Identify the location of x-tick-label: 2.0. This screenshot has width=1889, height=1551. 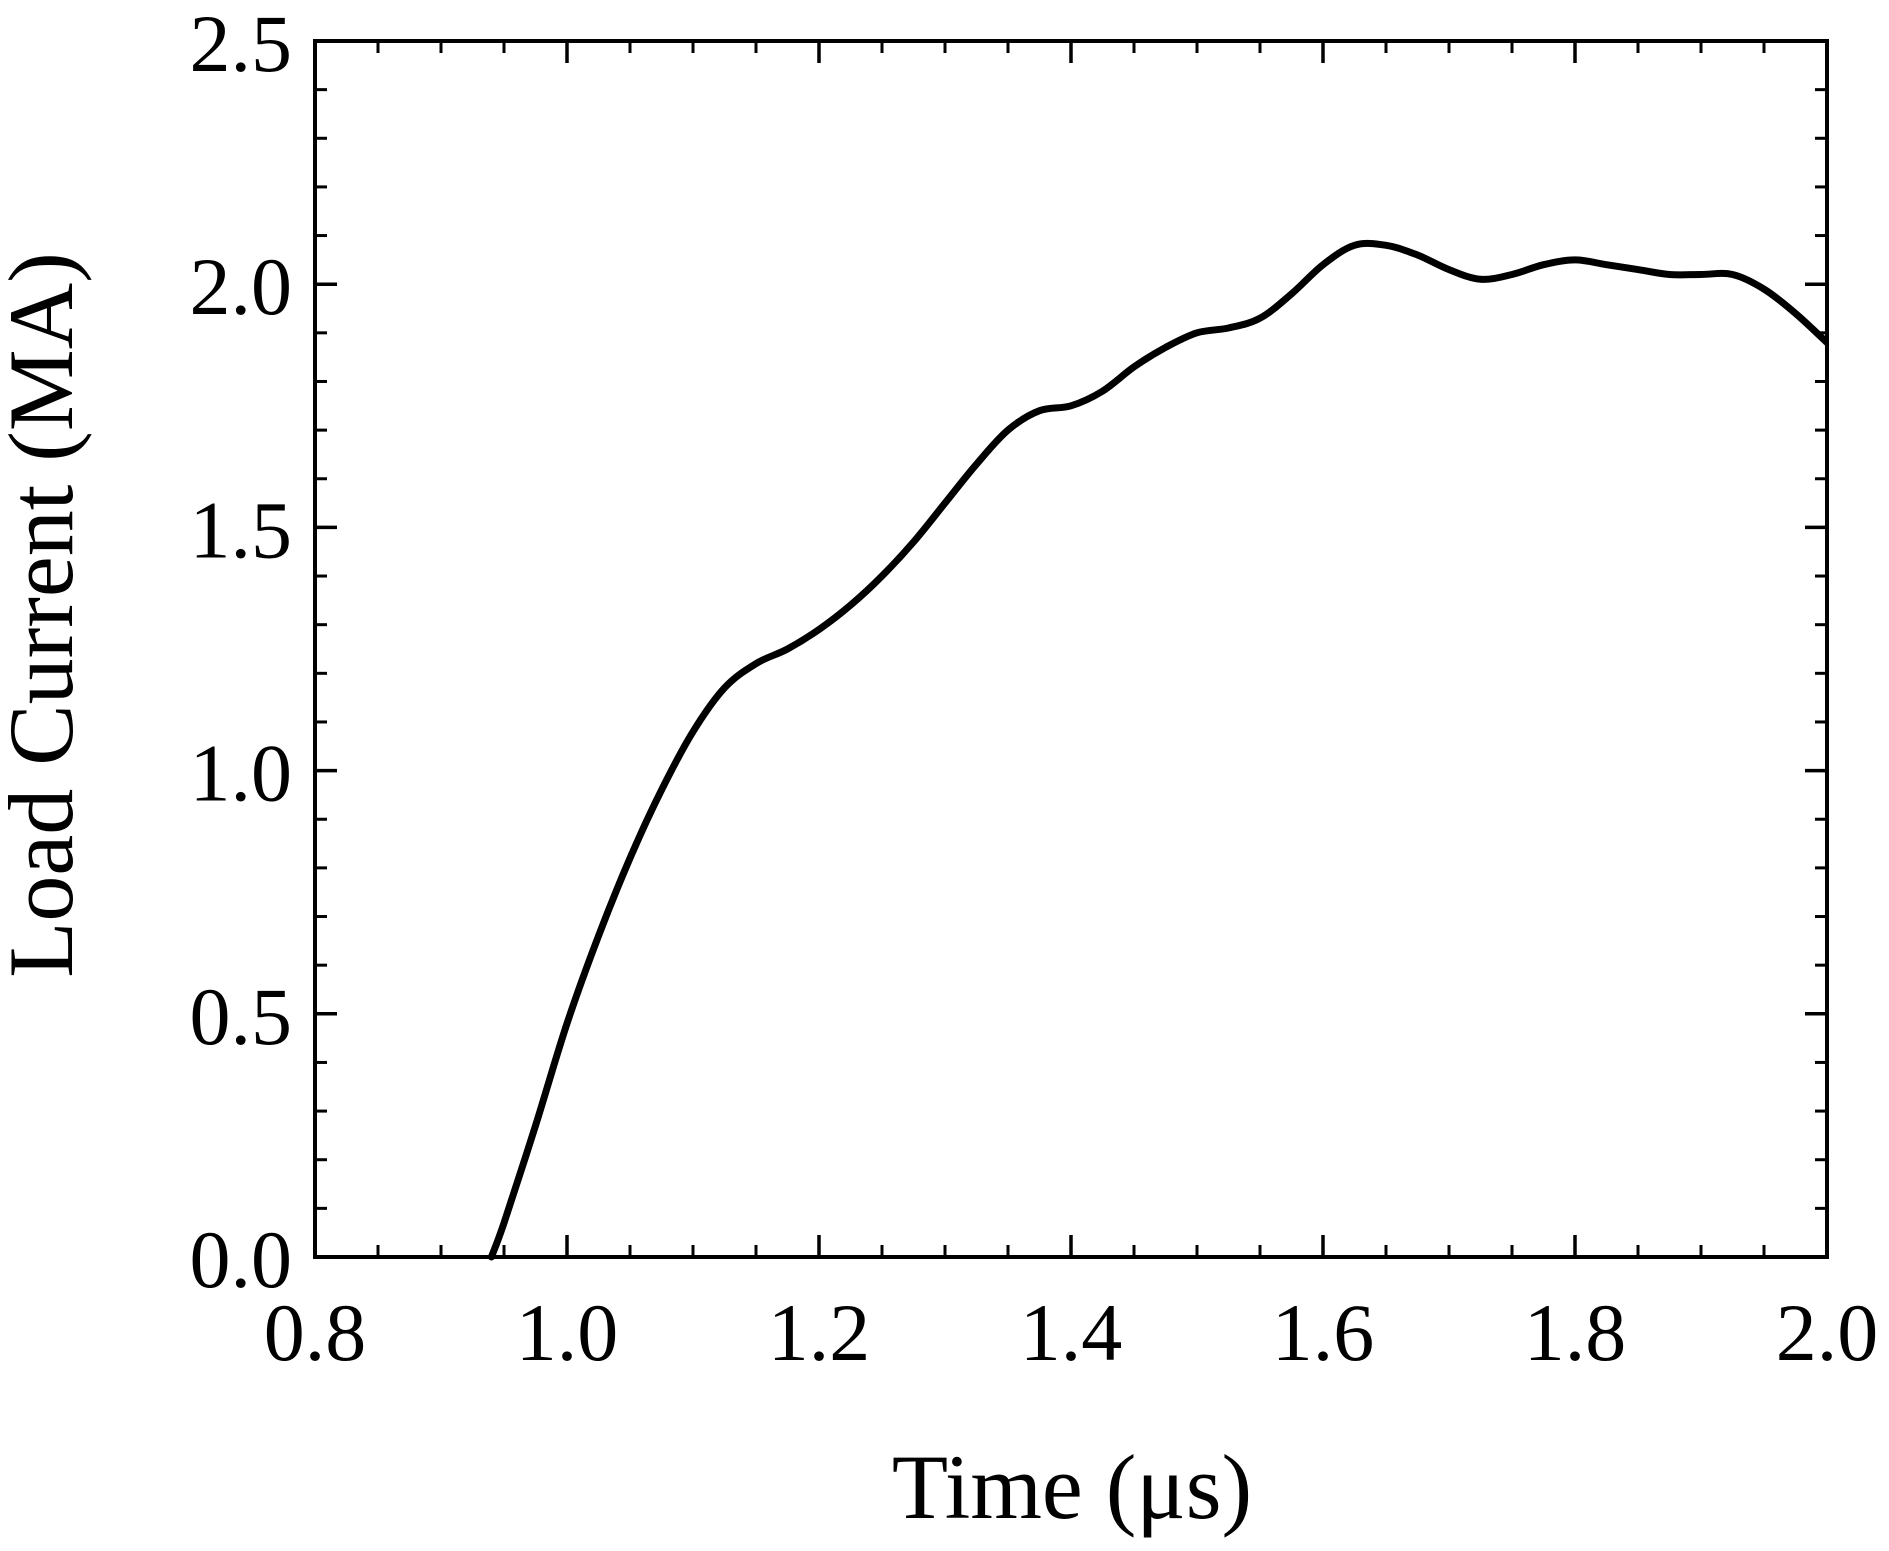
(1827, 1332).